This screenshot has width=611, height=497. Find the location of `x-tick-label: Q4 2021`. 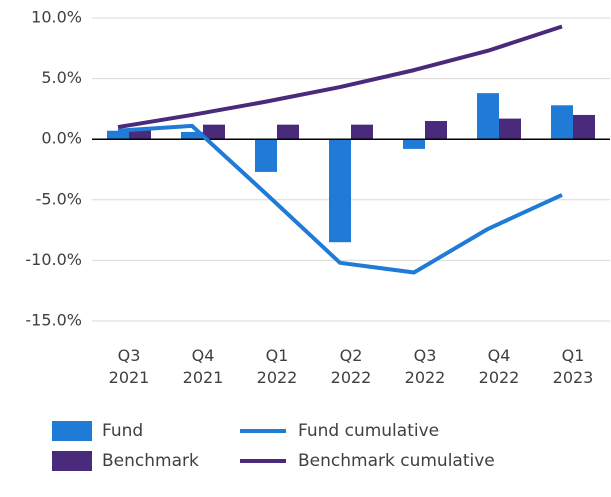

x-tick-label: Q4 2021 is located at coordinates (203, 366).